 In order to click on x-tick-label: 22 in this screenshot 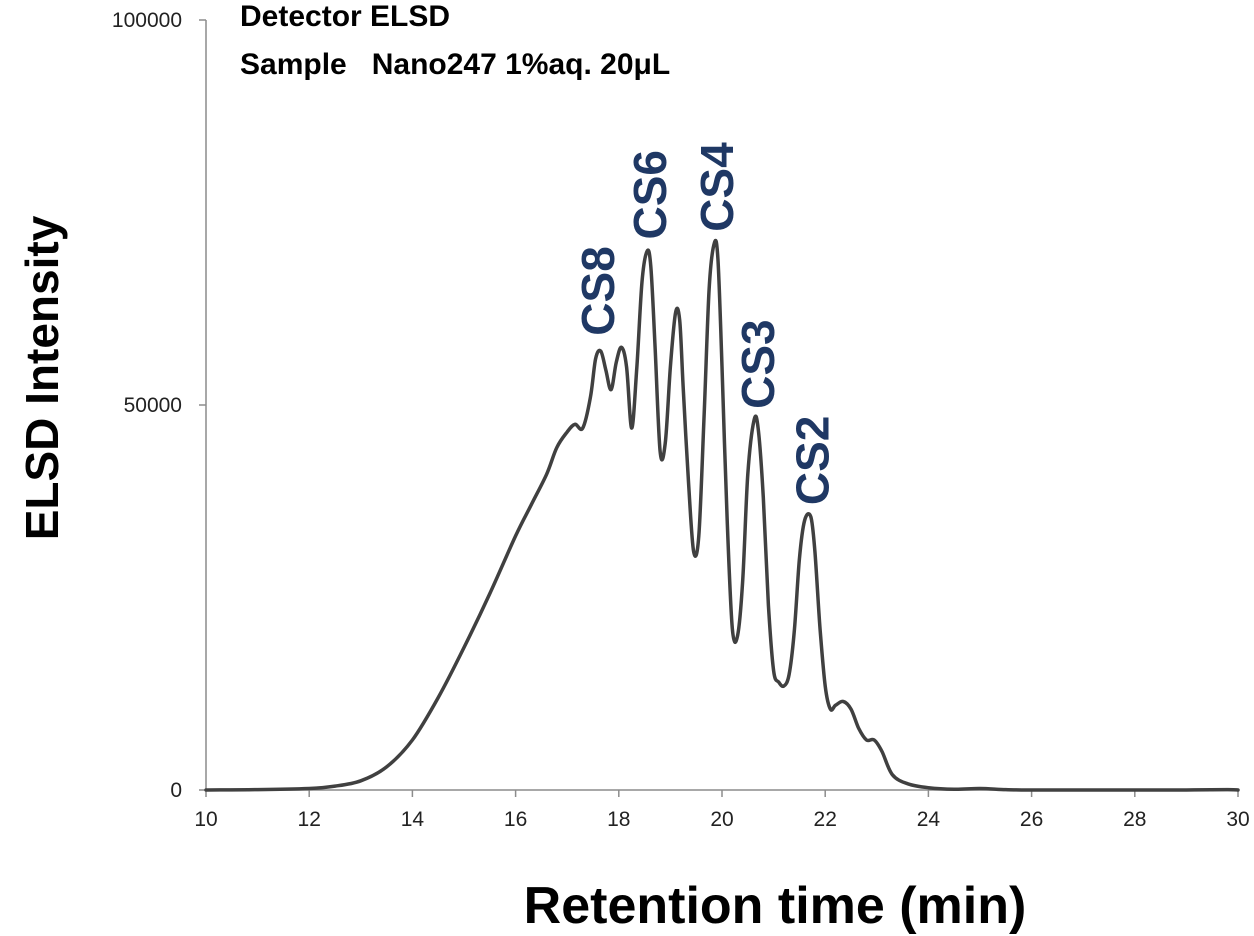, I will do `click(825, 819)`.